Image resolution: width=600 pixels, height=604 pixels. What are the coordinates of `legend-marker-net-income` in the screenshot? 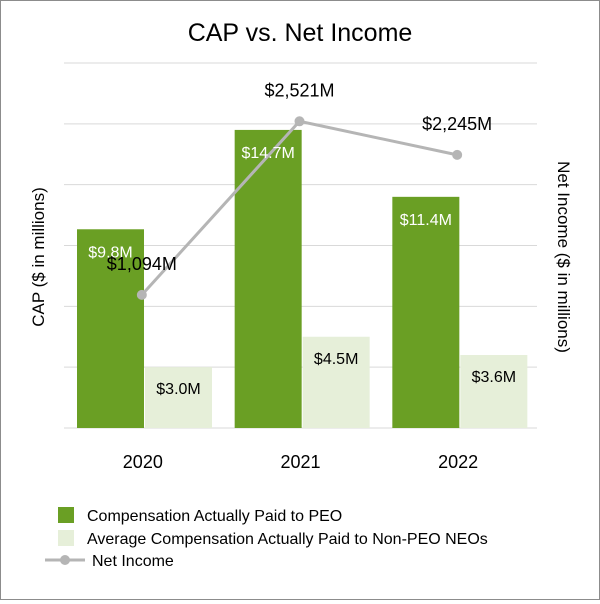 It's located at (65, 560).